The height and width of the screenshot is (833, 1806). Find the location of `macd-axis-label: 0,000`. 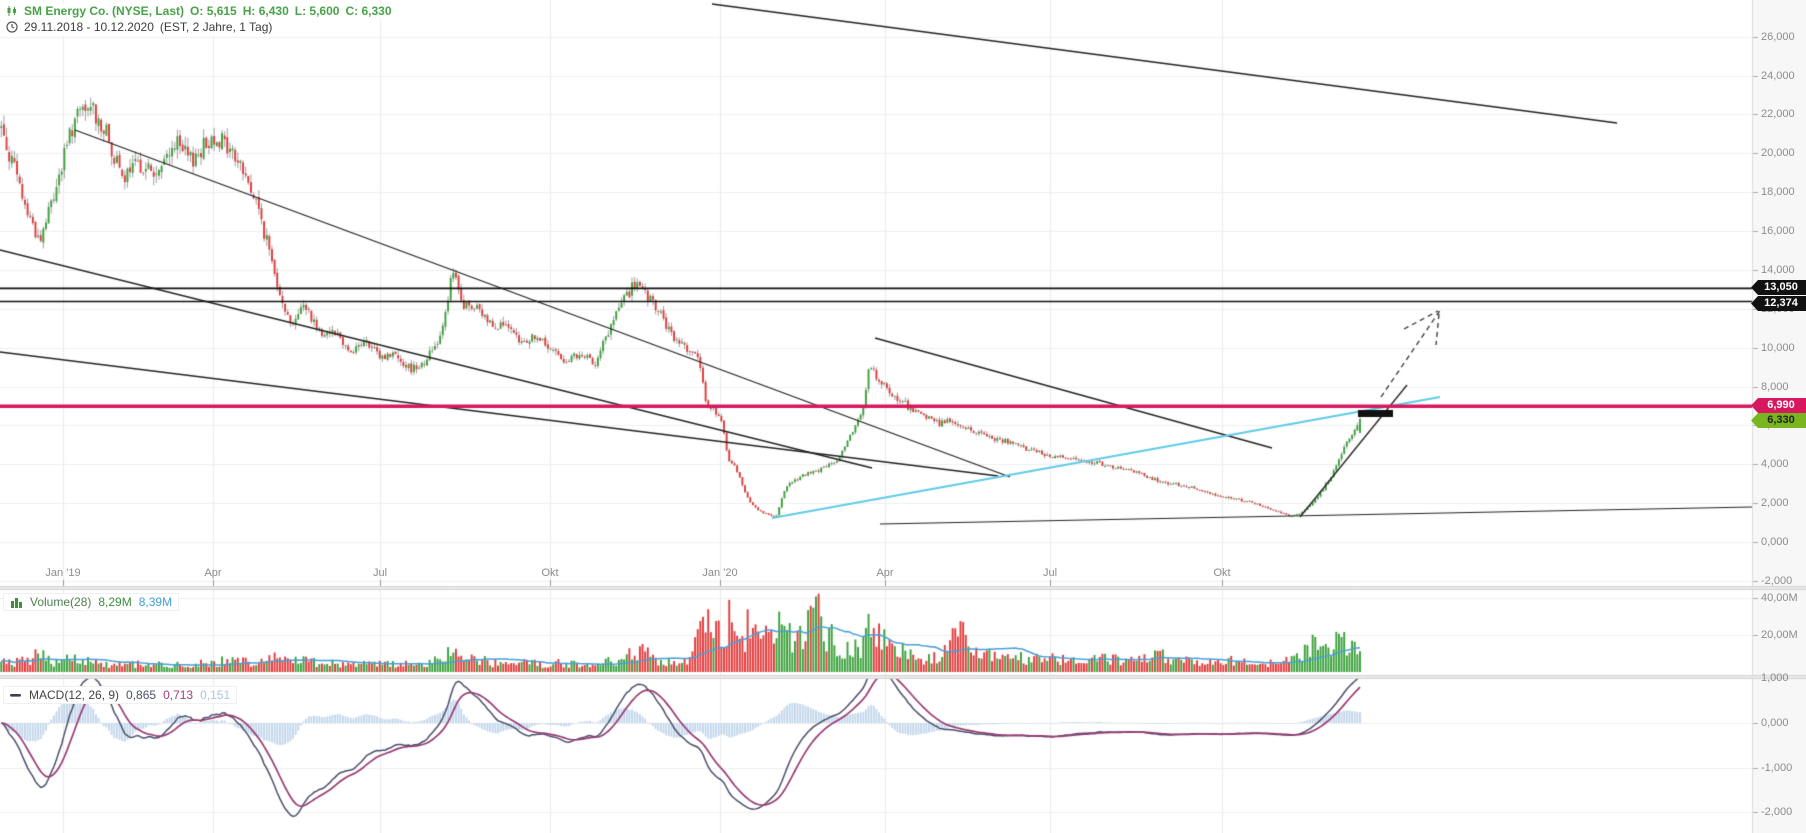

macd-axis-label: 0,000 is located at coordinates (1775, 723).